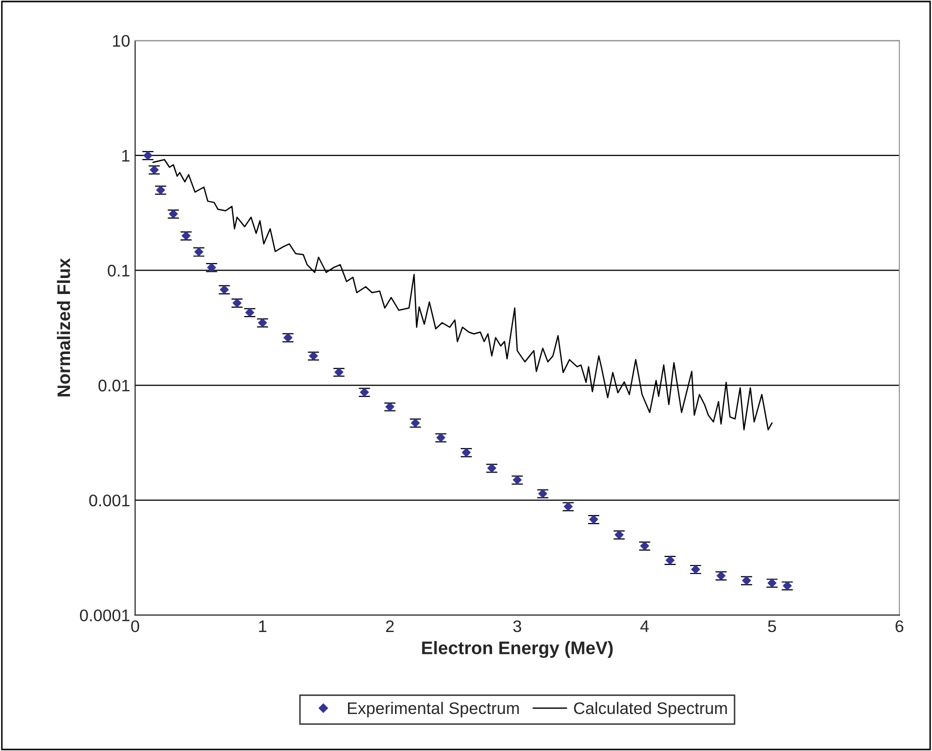  Describe the element at coordinates (119, 270) in the screenshot. I see `y-tick-label: 0.1` at that location.